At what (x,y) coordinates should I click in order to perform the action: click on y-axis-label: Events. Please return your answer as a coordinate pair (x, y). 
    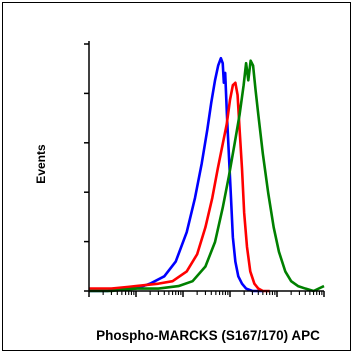
    Looking at the image, I should click on (41, 164).